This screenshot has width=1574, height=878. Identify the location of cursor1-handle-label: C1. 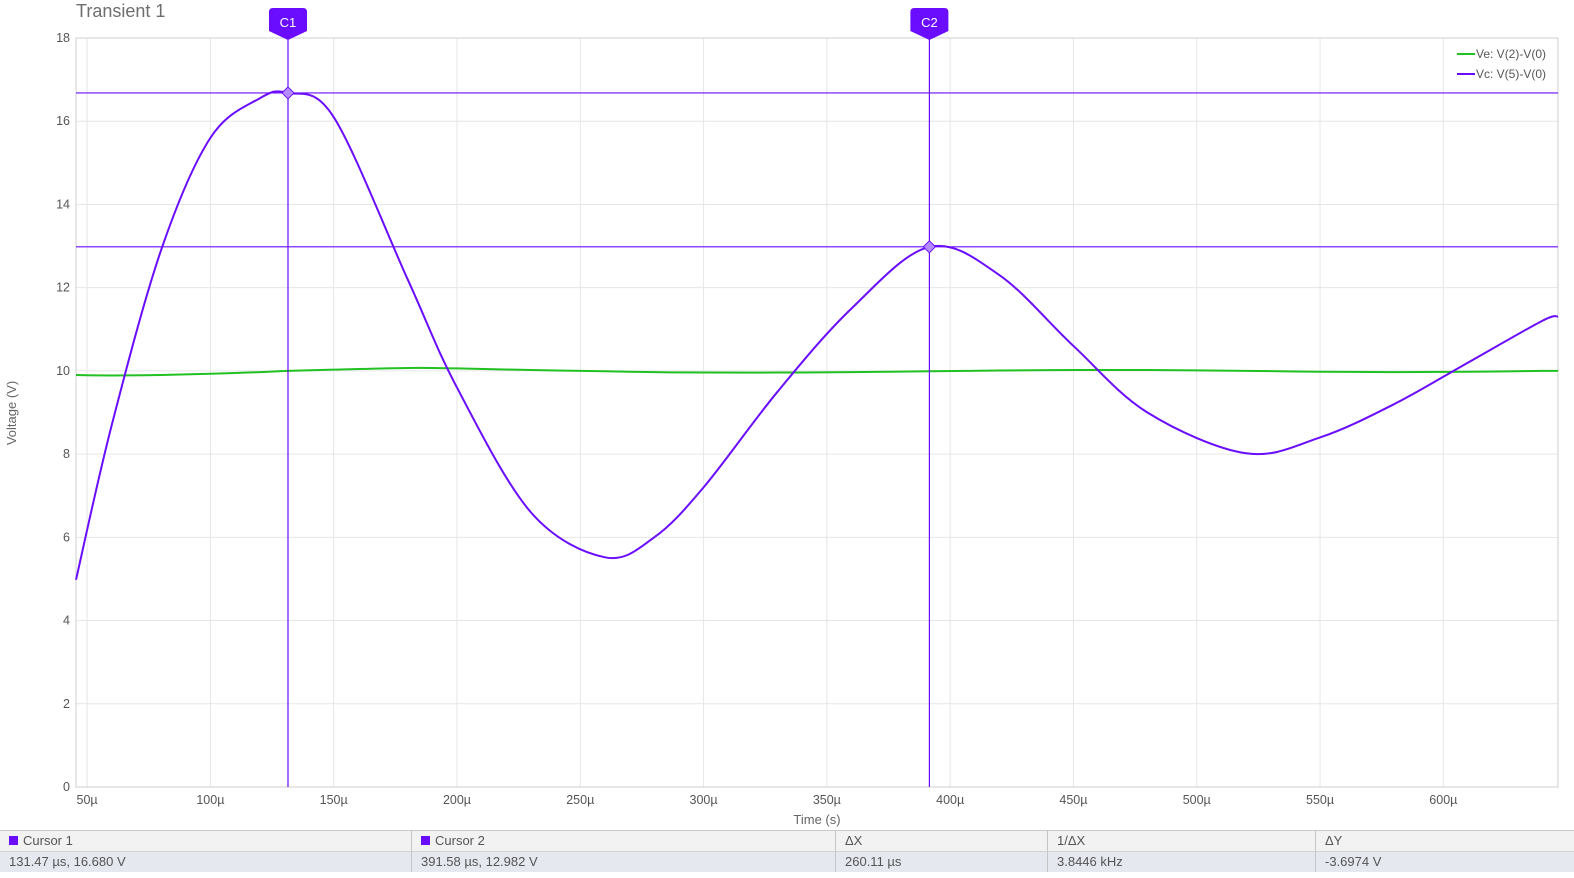
(288, 22).